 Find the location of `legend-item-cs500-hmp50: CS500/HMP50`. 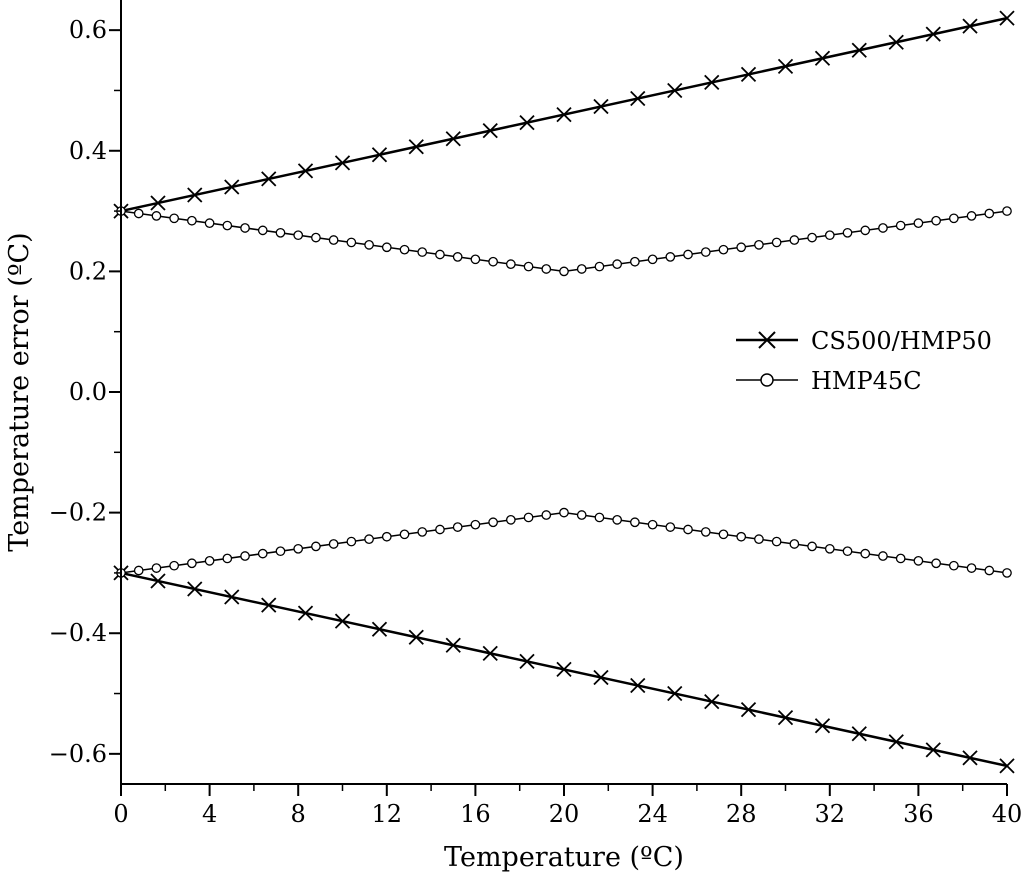

legend-item-cs500-hmp50: CS500/HMP50 is located at coordinates (864, 341).